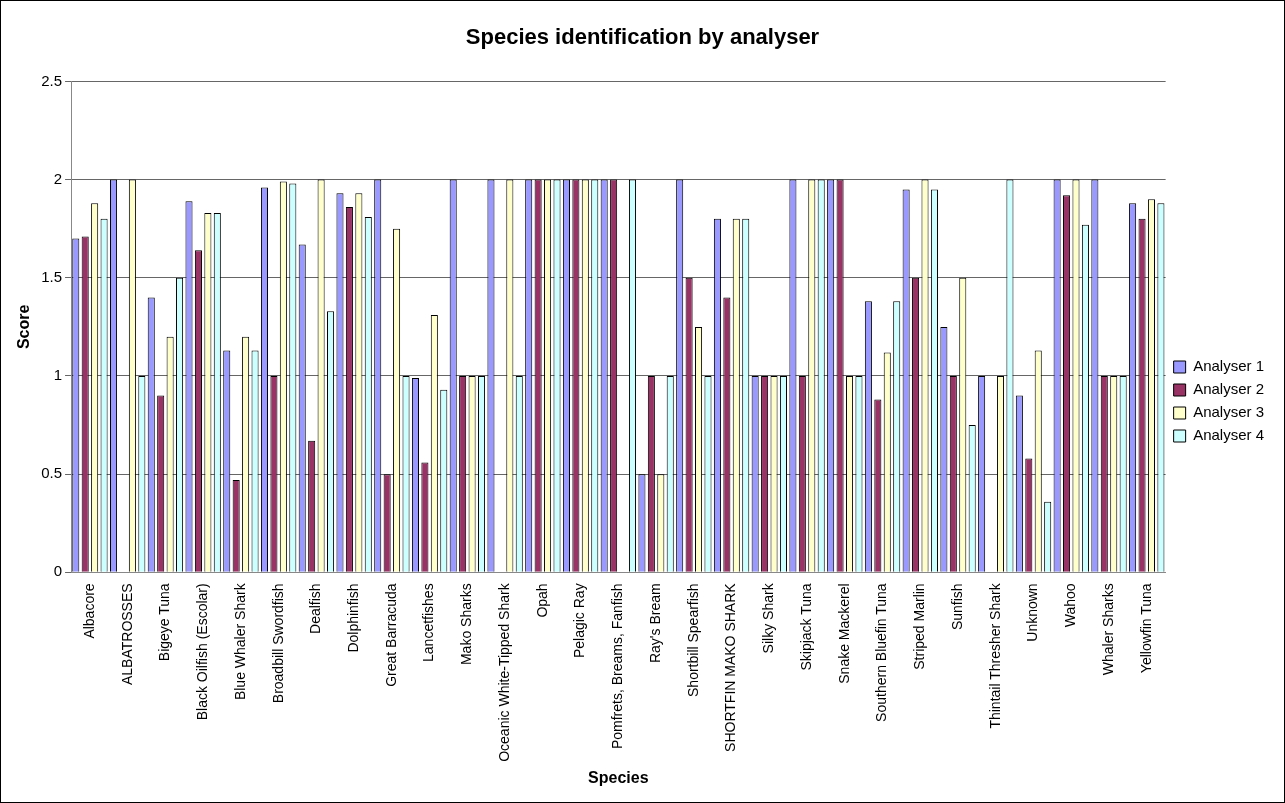  Describe the element at coordinates (1229, 412) in the screenshot. I see `legend-label: Analyser 3` at that location.